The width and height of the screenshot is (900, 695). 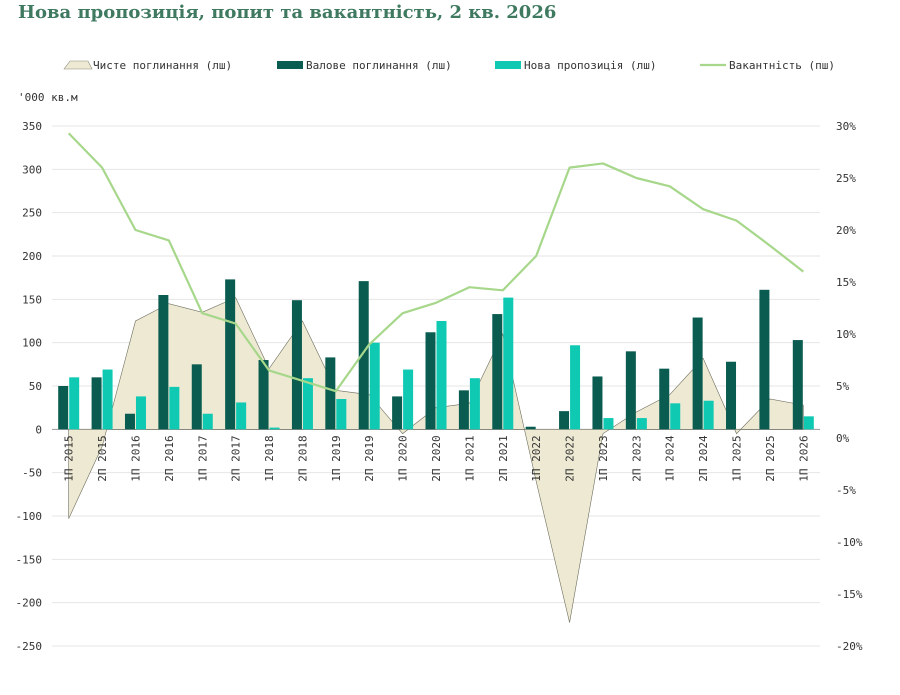 What do you see at coordinates (32, 169) in the screenshot?
I see `y-tick-label: 300` at bounding box center [32, 169].